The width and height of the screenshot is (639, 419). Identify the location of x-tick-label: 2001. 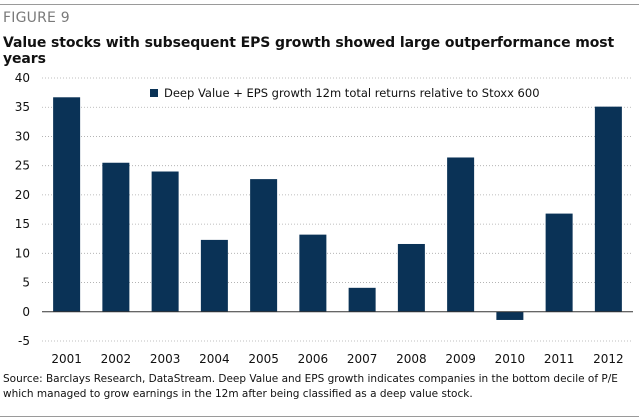
(66, 359).